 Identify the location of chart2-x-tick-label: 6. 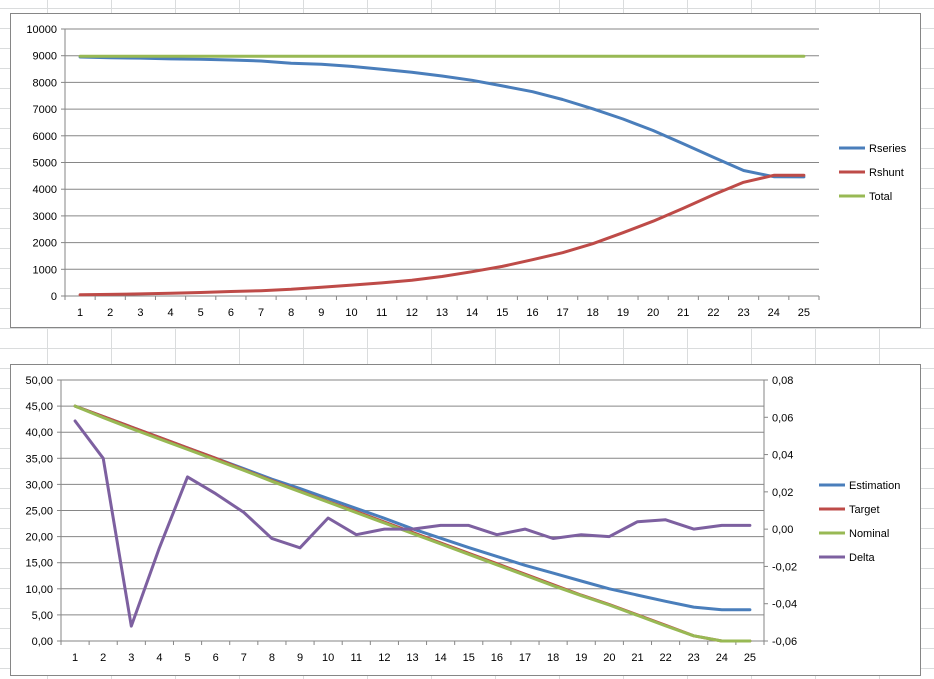
(216, 658).